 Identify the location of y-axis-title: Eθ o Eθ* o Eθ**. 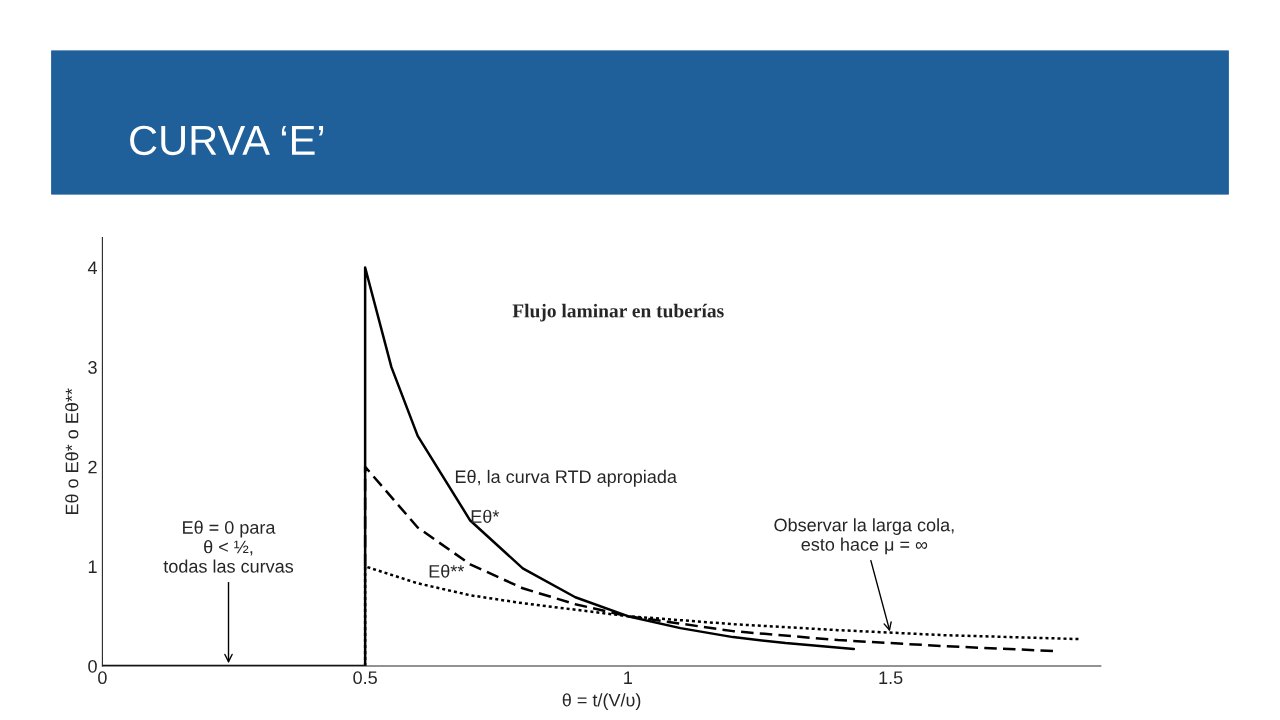
(72, 451).